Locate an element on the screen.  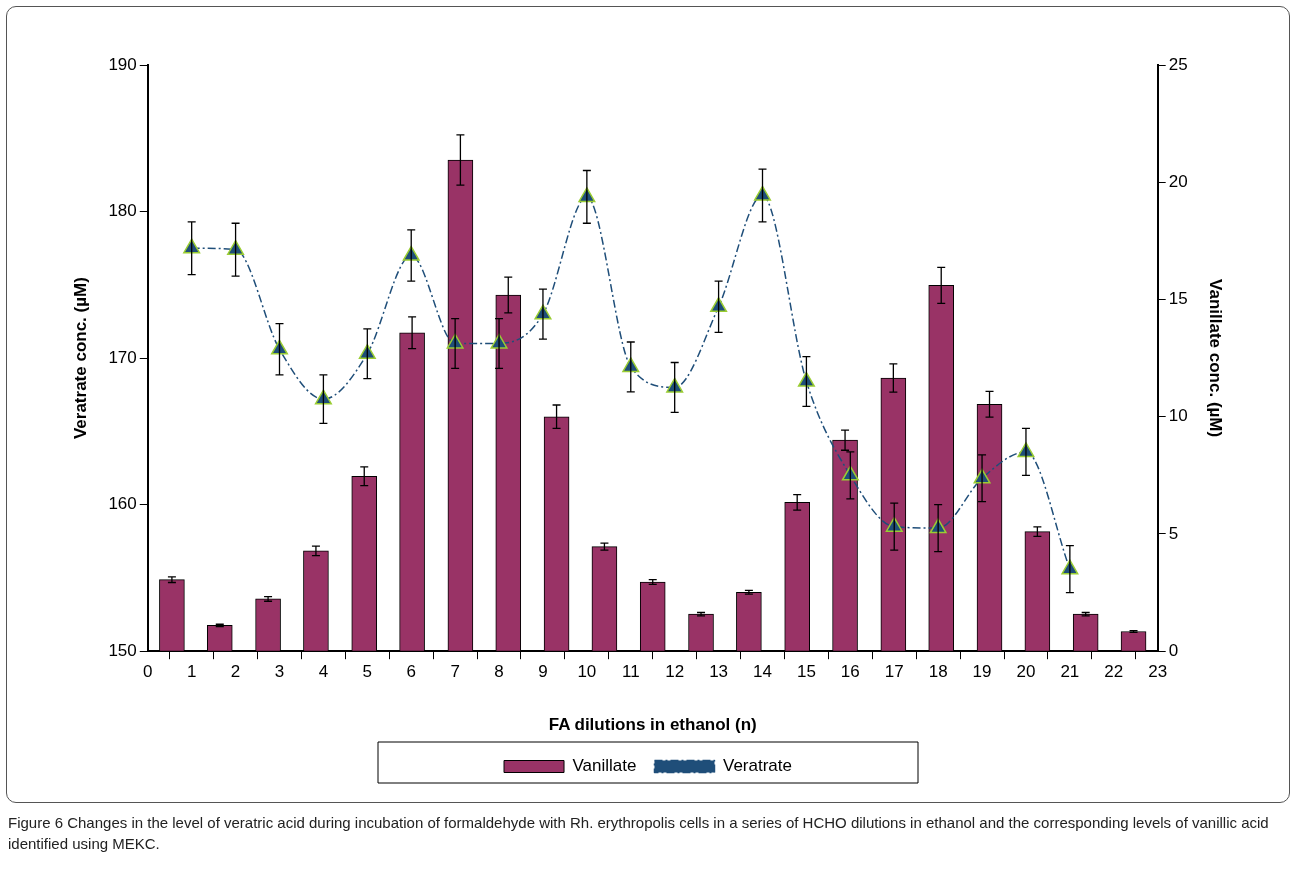
x-tick-label: 16 is located at coordinates (850, 672).